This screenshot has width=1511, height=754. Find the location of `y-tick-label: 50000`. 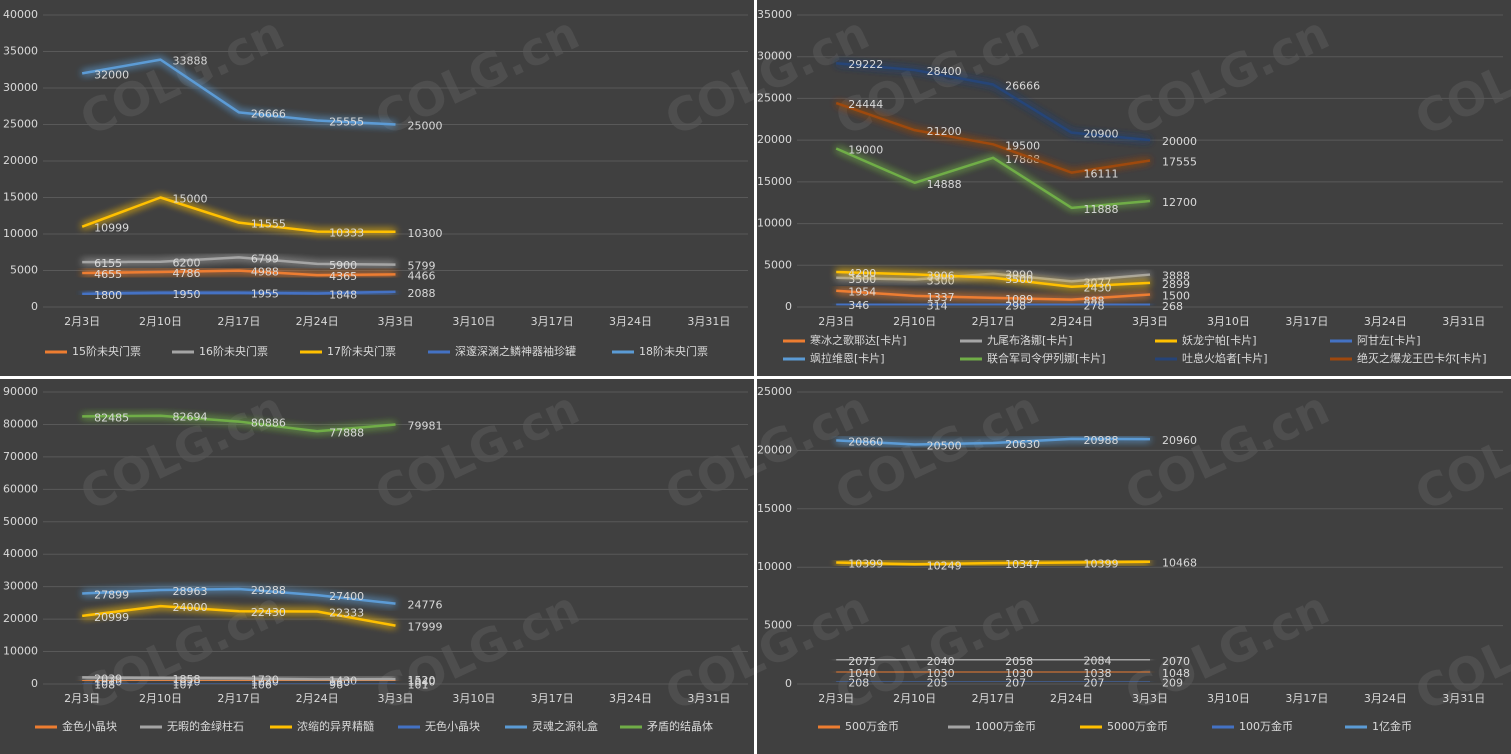

y-tick-label: 50000 is located at coordinates (20, 521).